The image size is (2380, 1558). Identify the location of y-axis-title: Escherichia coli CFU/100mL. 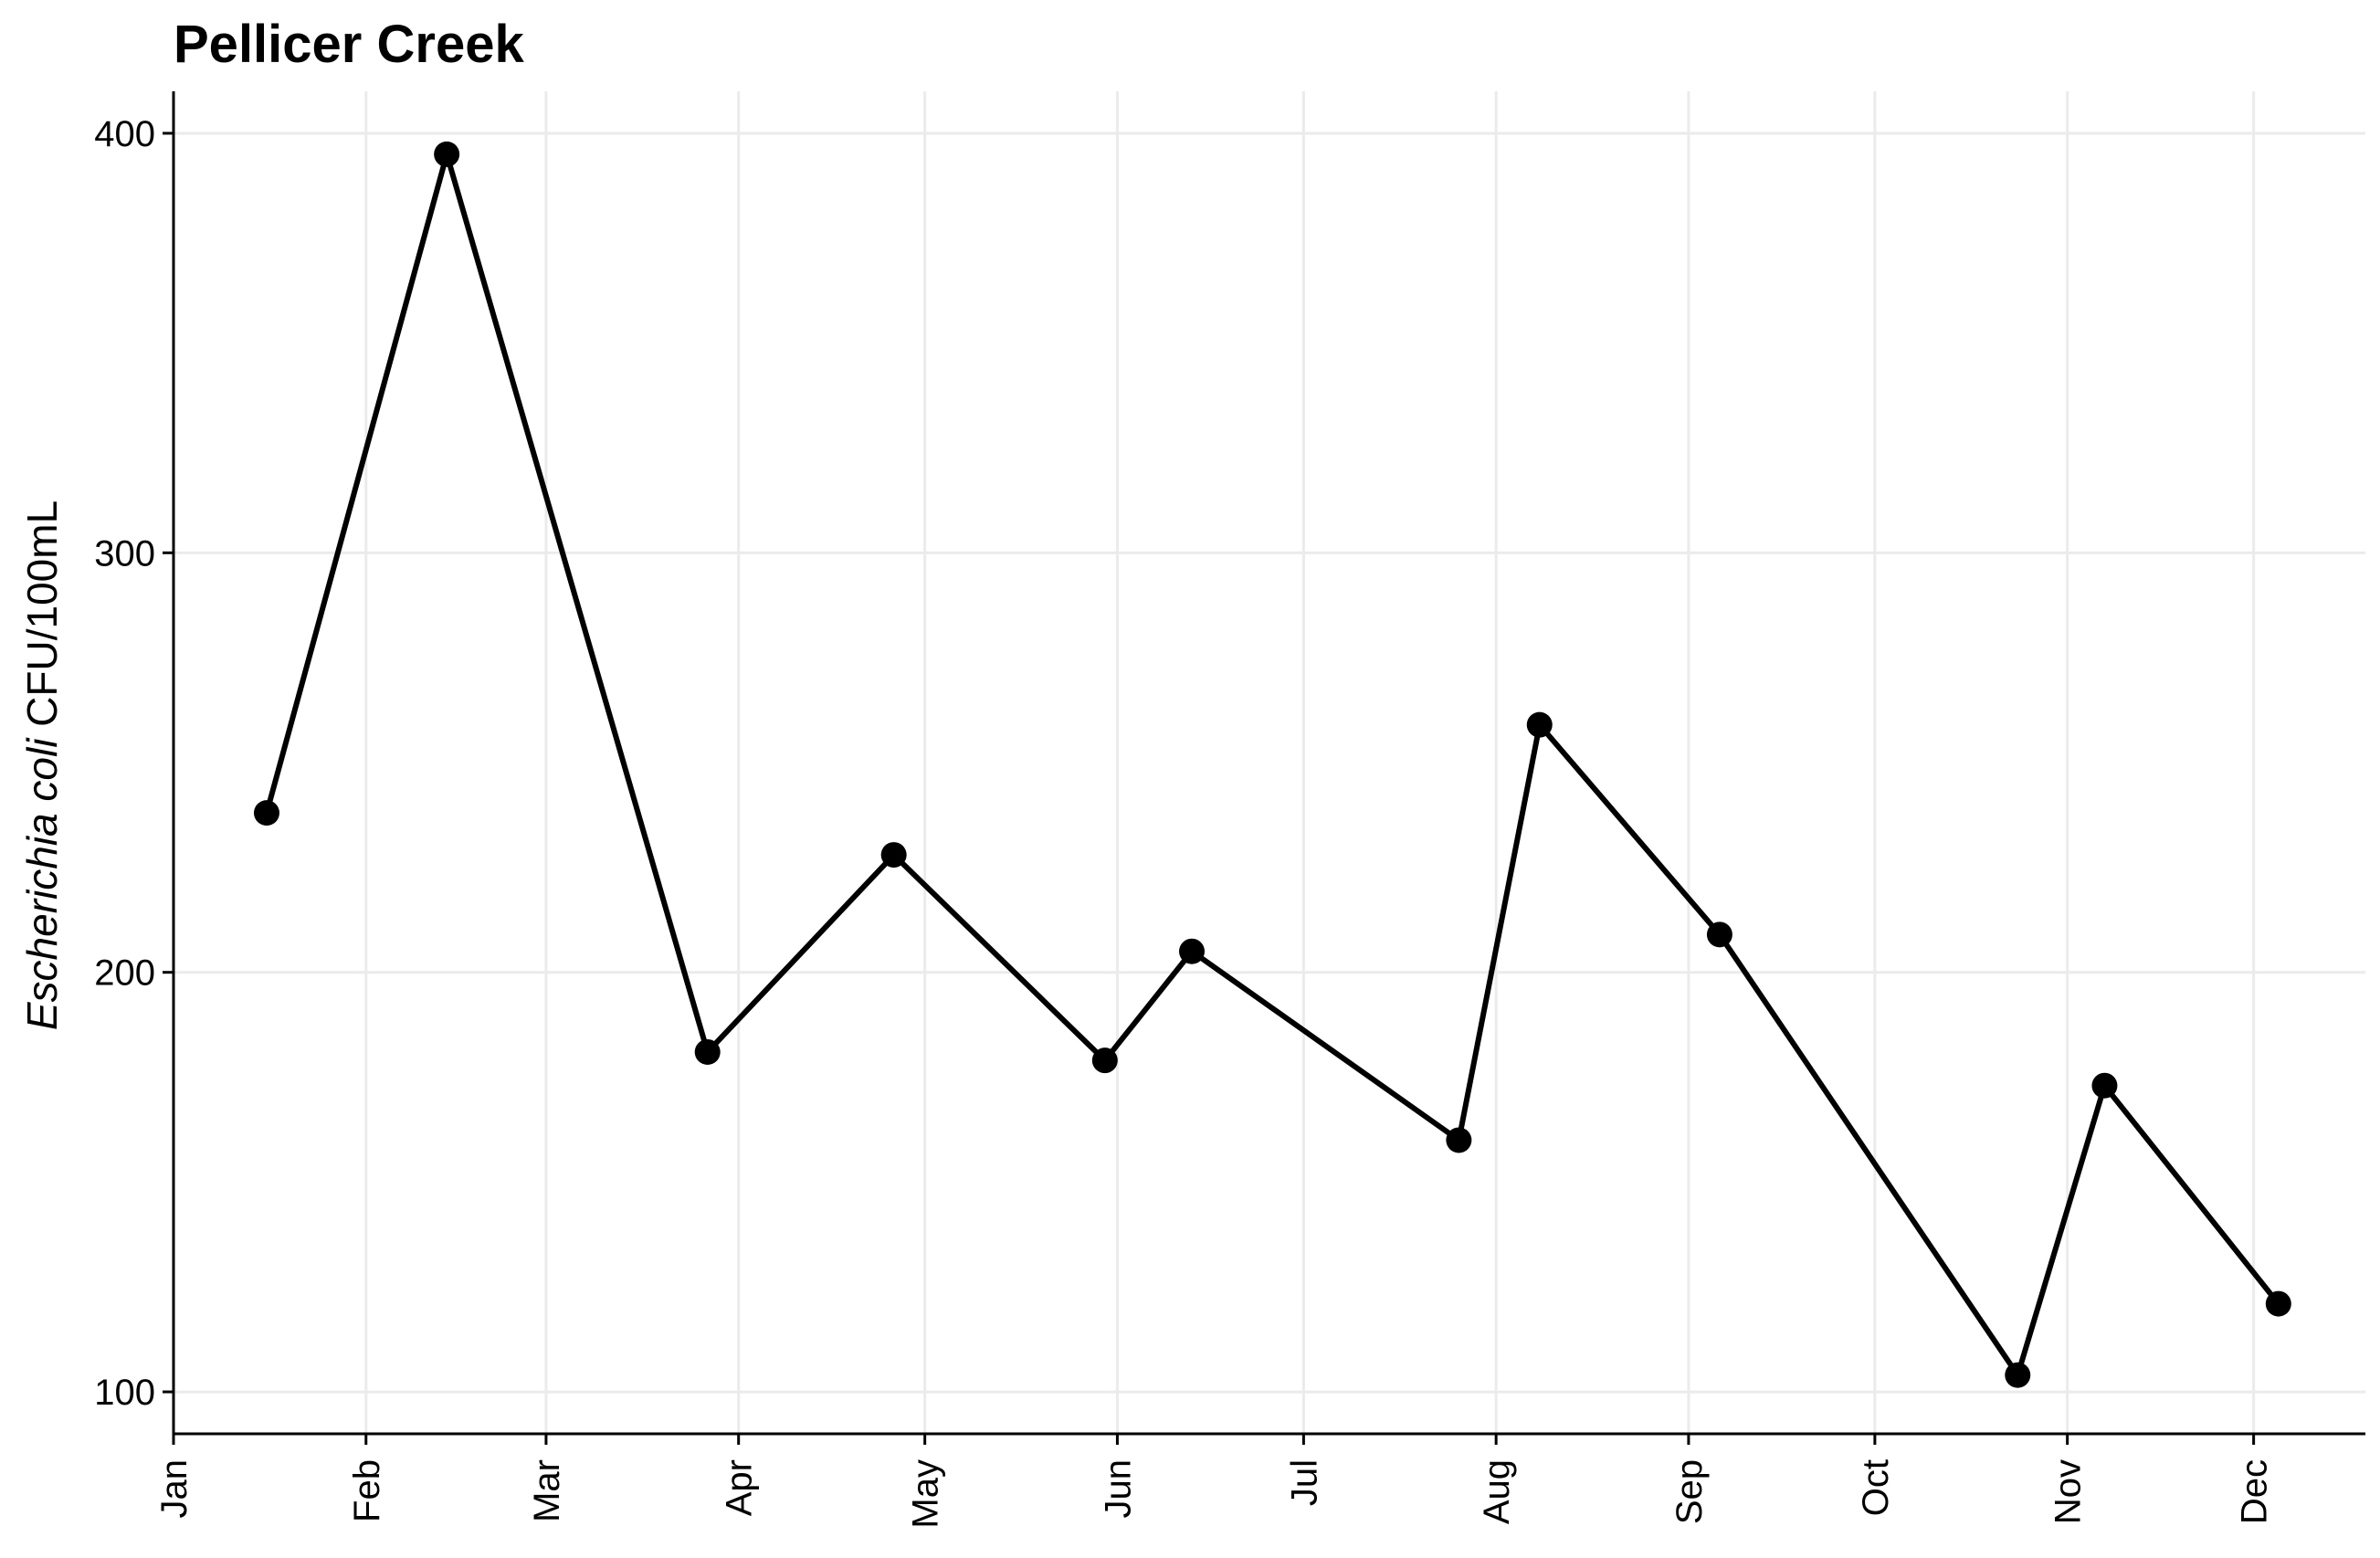
(42, 765).